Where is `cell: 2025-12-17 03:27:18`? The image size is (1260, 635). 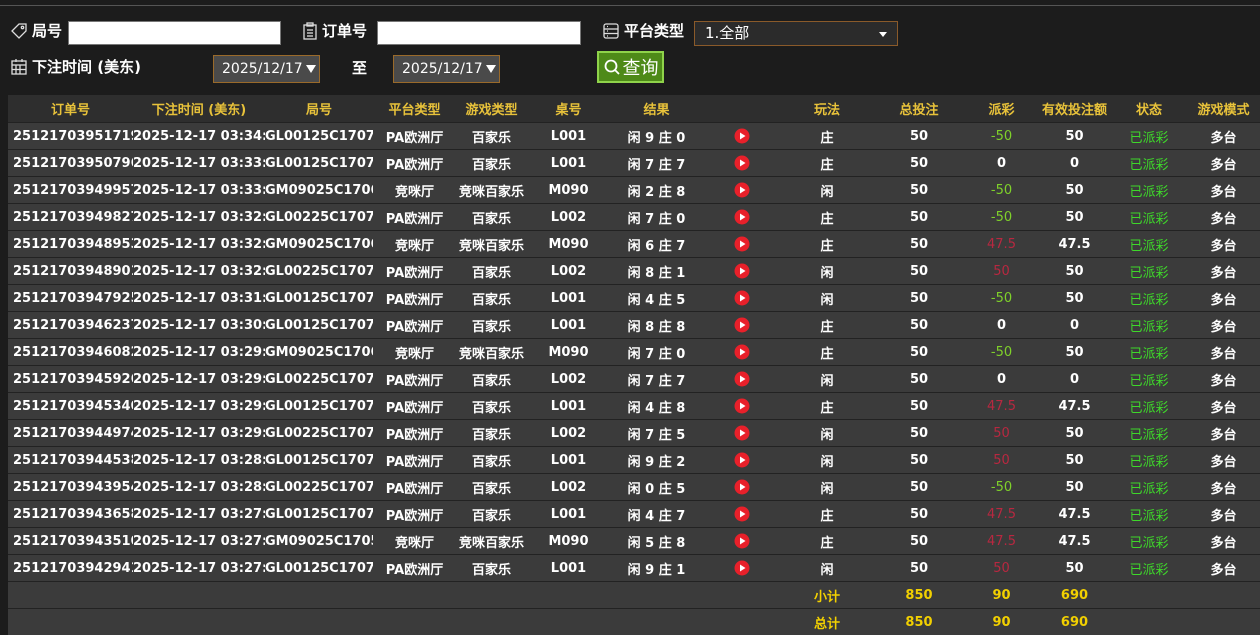 cell: 2025-12-17 03:27:18 is located at coordinates (199, 568).